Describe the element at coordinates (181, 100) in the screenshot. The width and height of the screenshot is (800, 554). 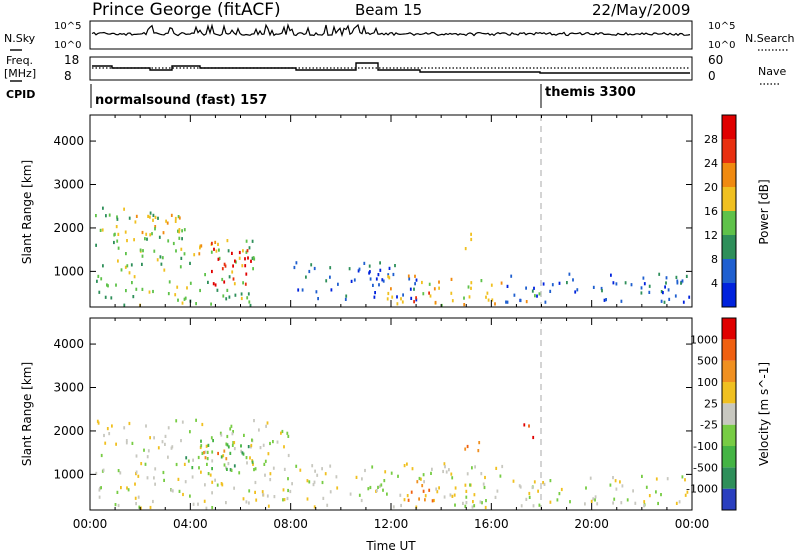
I see `cpid-segment-1: normalsound (fast) 157` at that location.